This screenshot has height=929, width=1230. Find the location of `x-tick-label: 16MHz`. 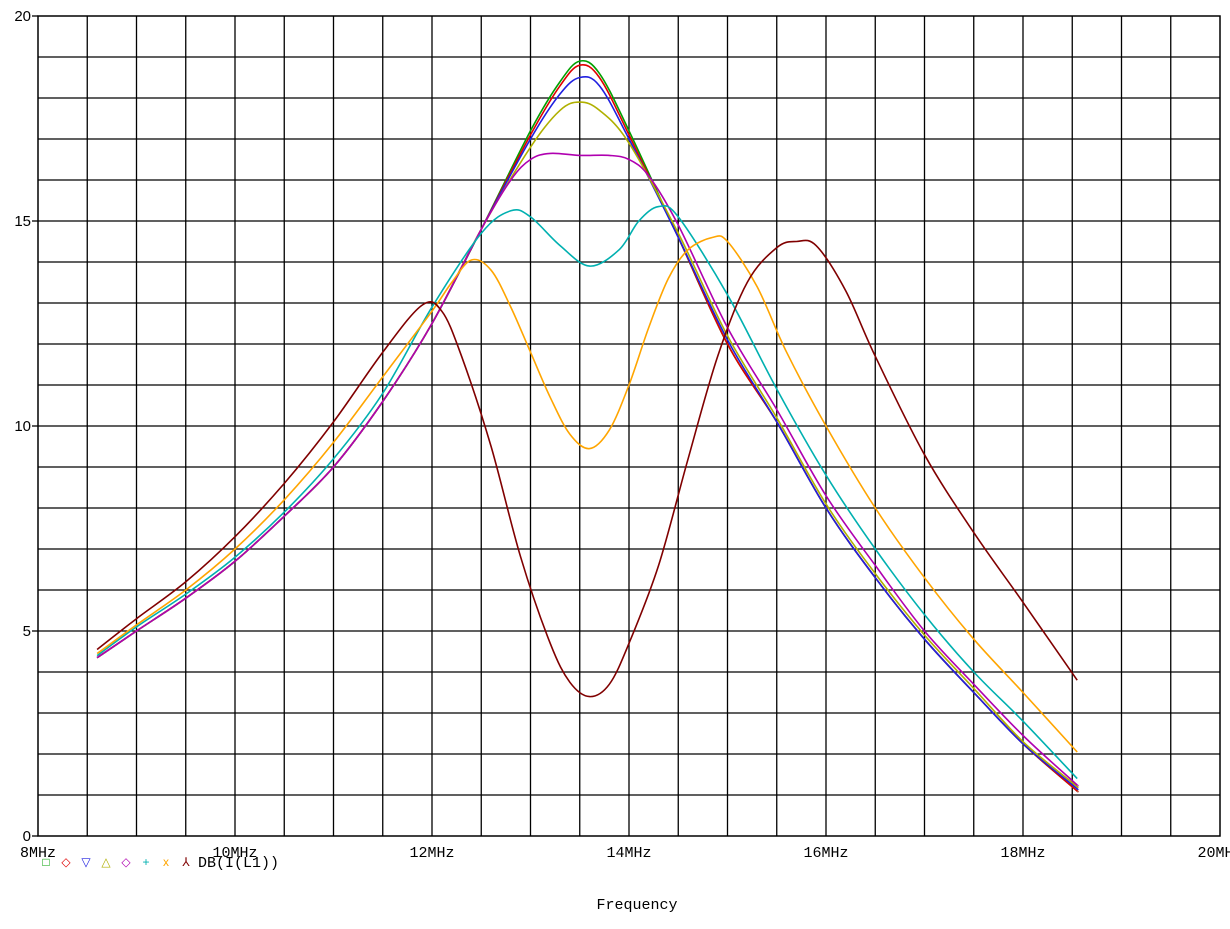

x-tick-label: 16MHz is located at coordinates (825, 853).